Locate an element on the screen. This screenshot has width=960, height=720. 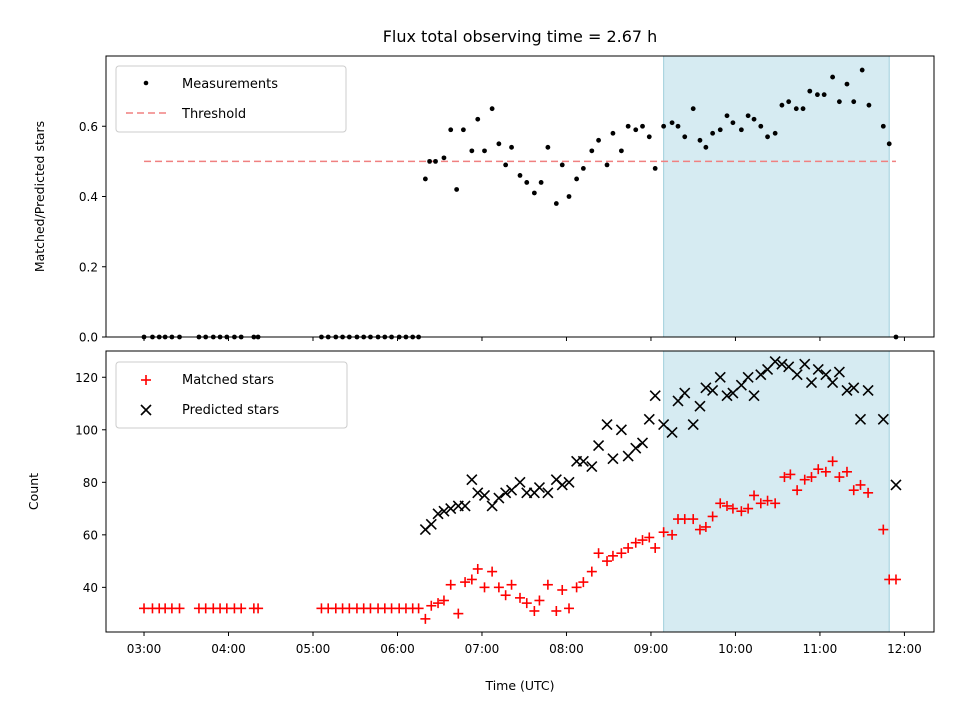
bottom-y-axis-label: Count is located at coordinates (33, 491).